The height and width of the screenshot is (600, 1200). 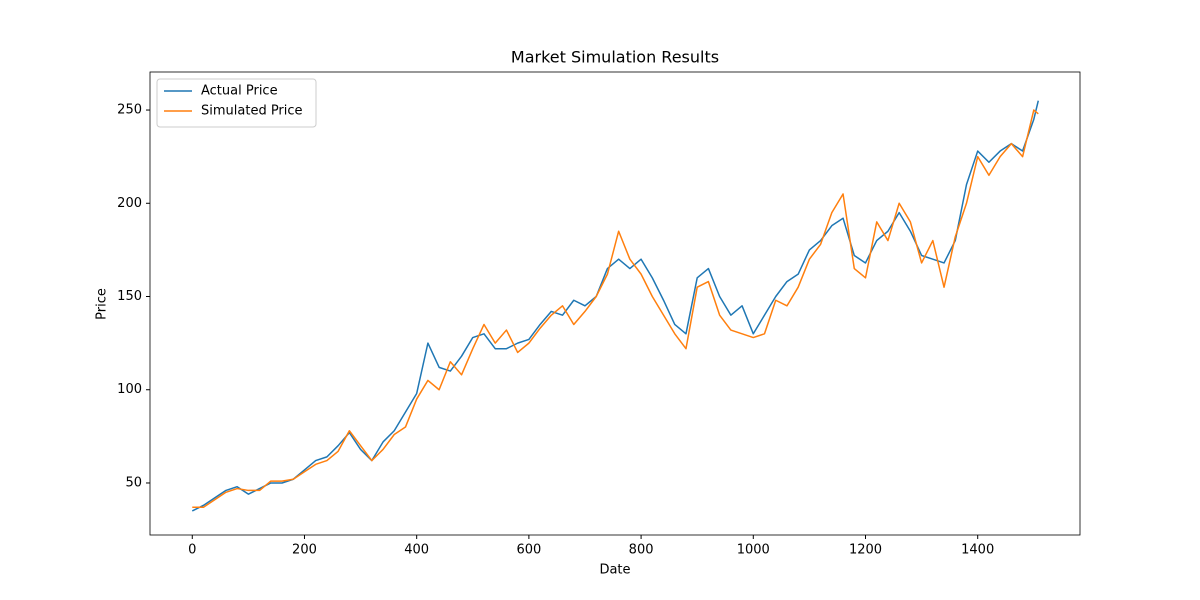 I want to click on x-tick-label: 200, so click(x=304, y=550).